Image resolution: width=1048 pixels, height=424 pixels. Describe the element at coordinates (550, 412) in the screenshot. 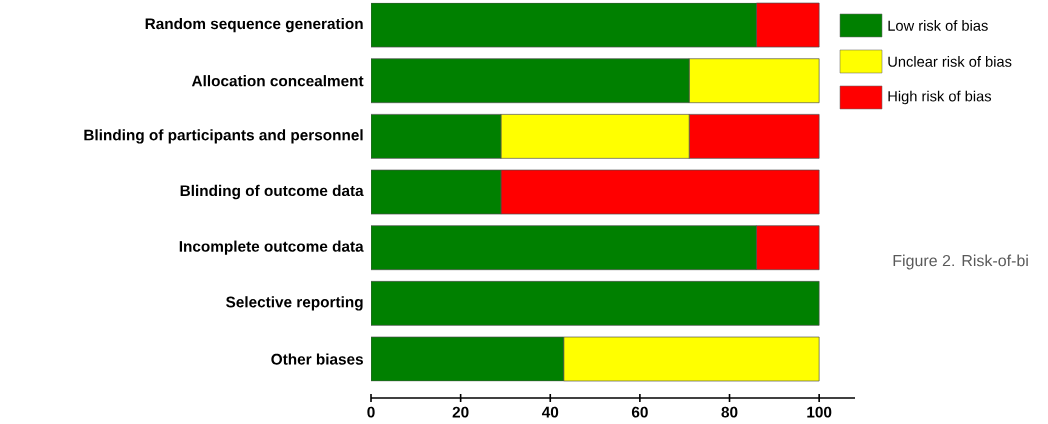

I see `x-tick-label: 40` at that location.